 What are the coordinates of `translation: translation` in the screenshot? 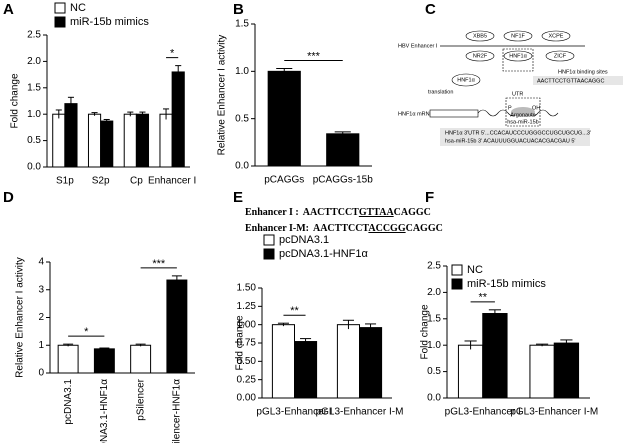 It's located at (440, 92).